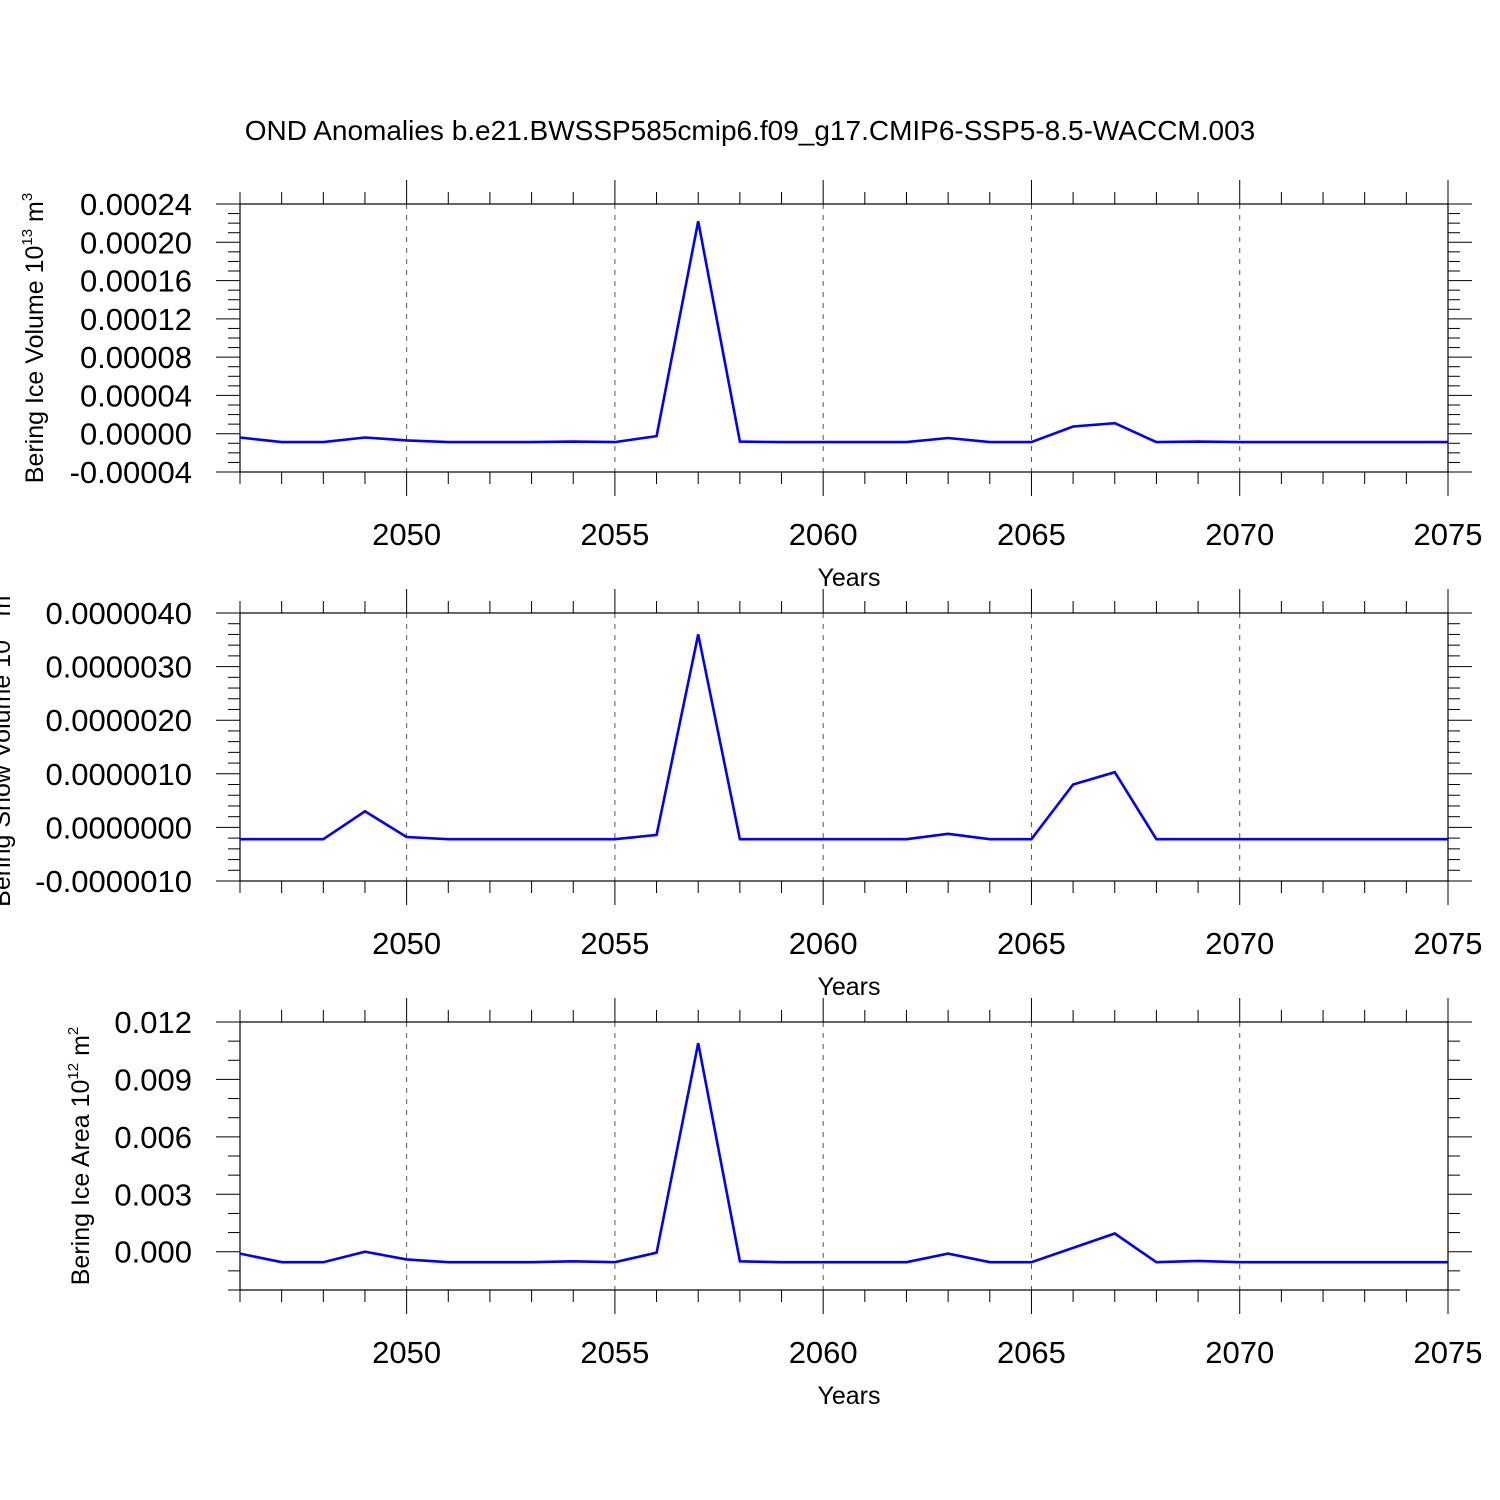 Image resolution: width=1500 pixels, height=1500 pixels. Describe the element at coordinates (136, 395) in the screenshot. I see `y-tick-label: 0.00004` at that location.